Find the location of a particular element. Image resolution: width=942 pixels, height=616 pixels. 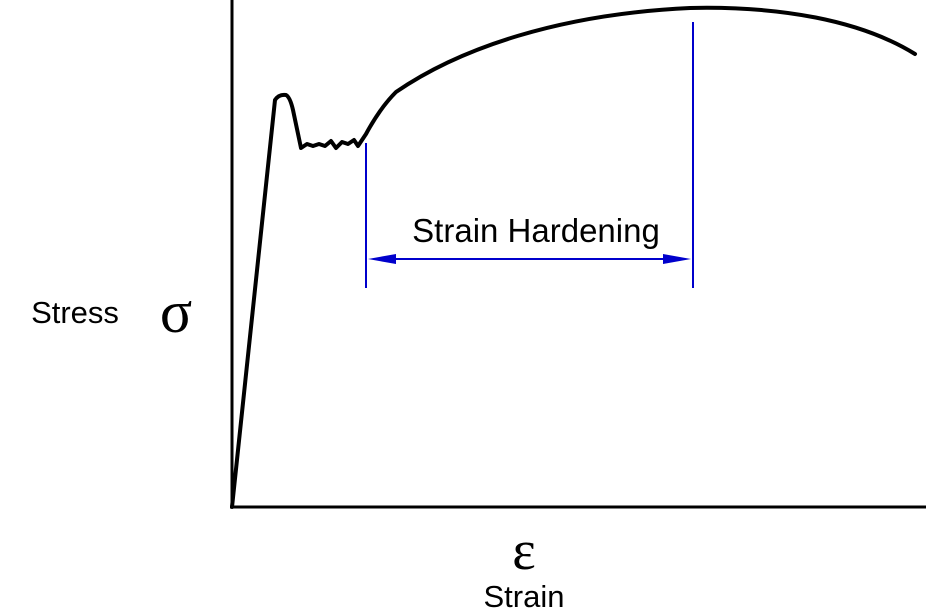

y-axis-symbol: σ is located at coordinates (176, 312).